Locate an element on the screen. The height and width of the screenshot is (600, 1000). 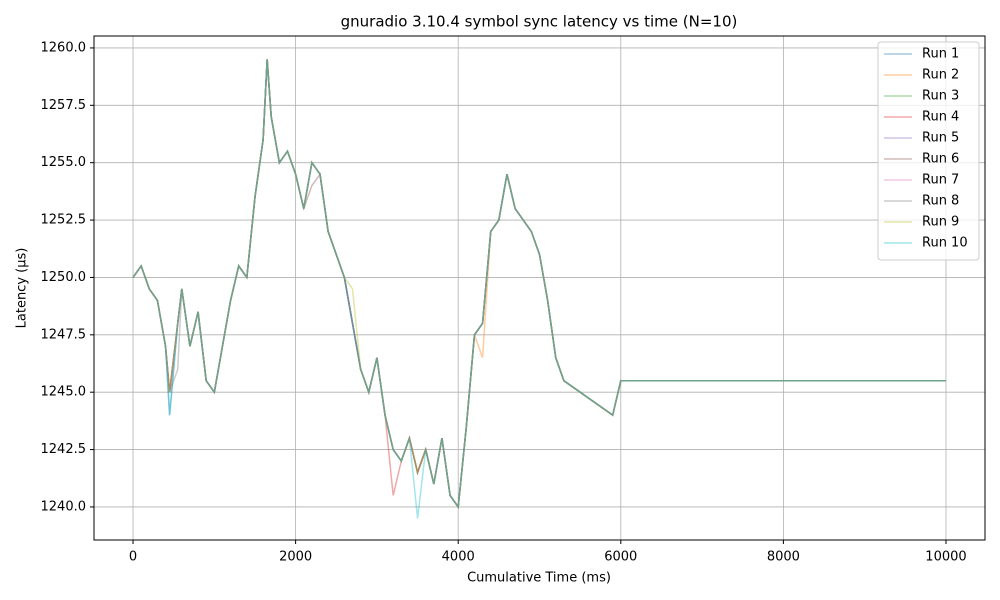
y-tick-label: 1252.5 is located at coordinates (64, 220).